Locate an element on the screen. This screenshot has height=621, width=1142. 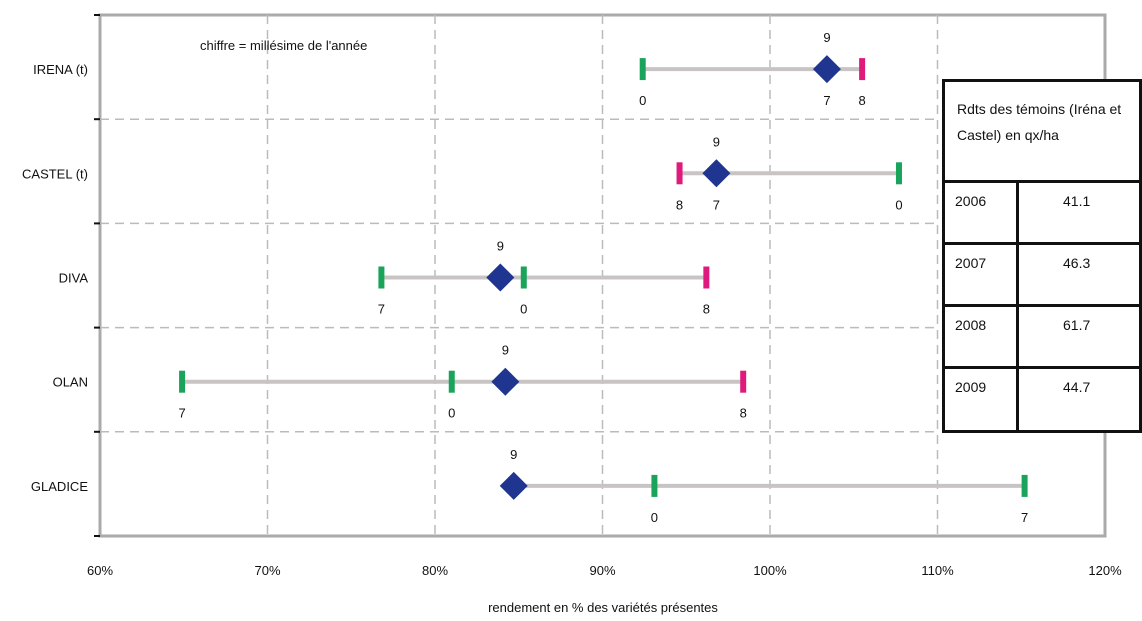
y-category-label: IRENA (t) is located at coordinates (60, 69).